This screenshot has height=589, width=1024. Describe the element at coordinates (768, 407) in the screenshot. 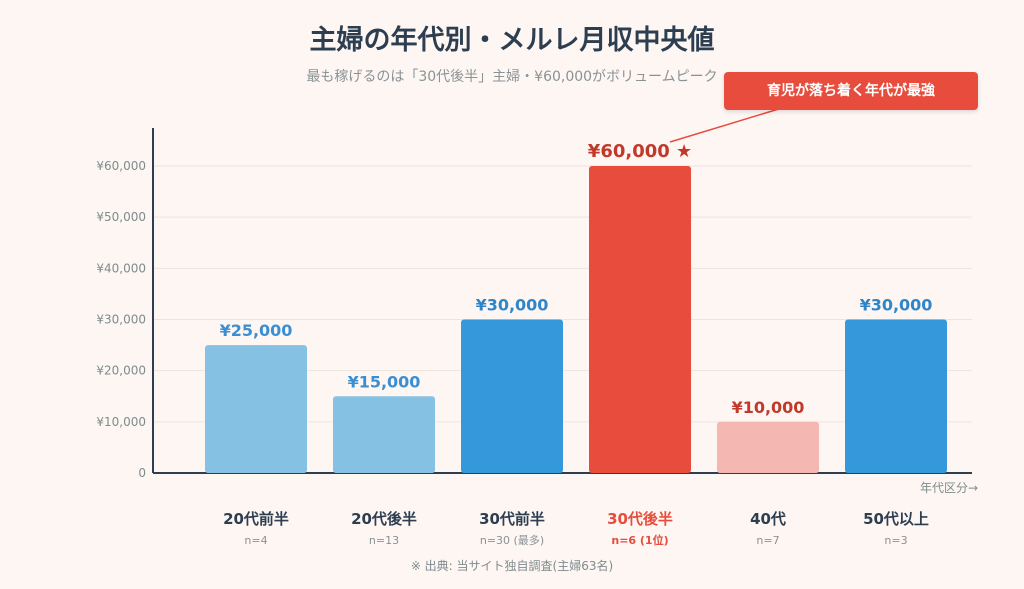

I see `bar-value-label: ¥10,000` at that location.